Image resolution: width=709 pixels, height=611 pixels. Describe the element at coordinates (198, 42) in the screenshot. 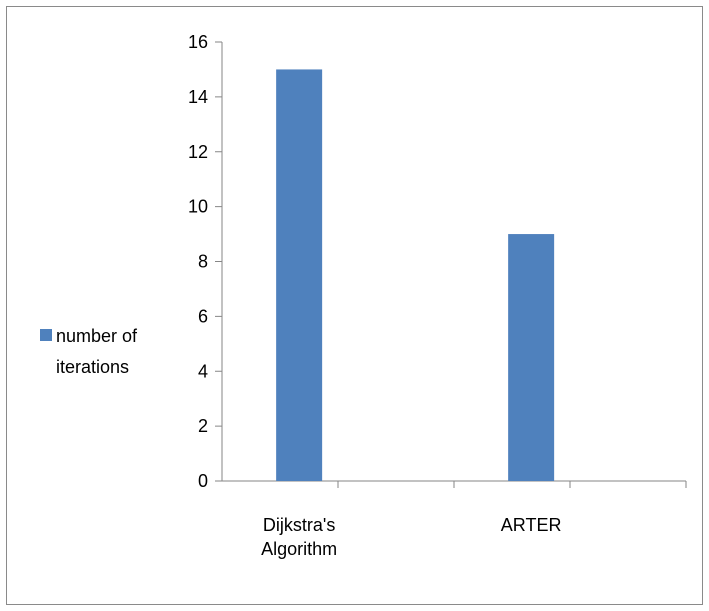

I see `y-tick-label: 16` at that location.